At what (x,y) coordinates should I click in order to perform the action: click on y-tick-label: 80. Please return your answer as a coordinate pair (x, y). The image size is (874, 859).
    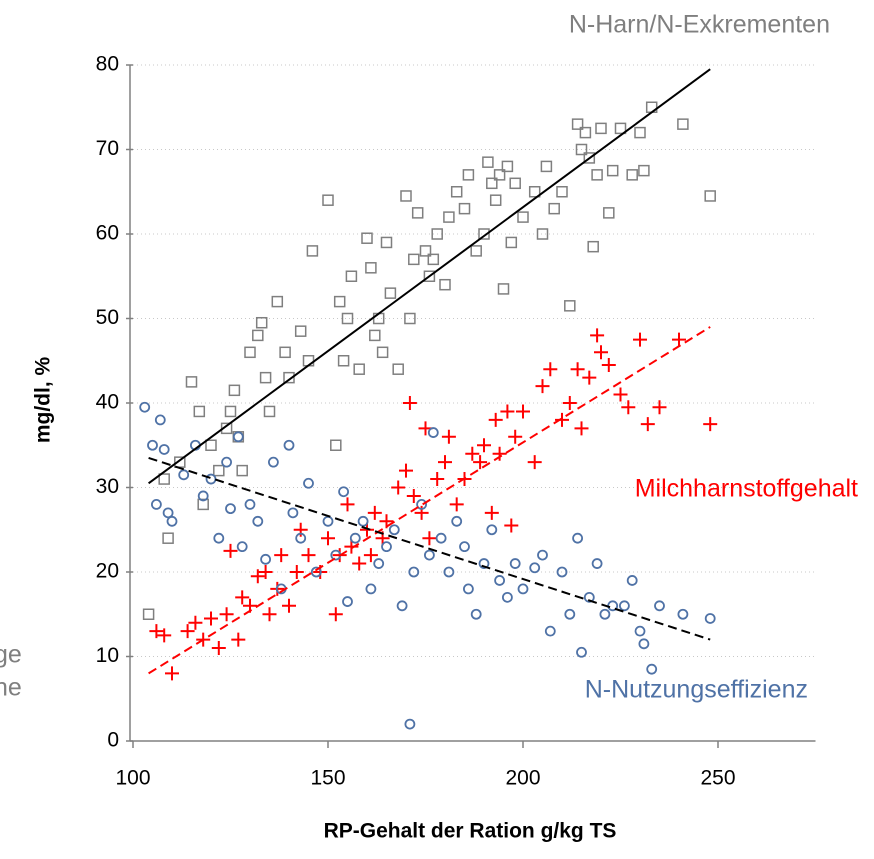
    Looking at the image, I should click on (107, 64).